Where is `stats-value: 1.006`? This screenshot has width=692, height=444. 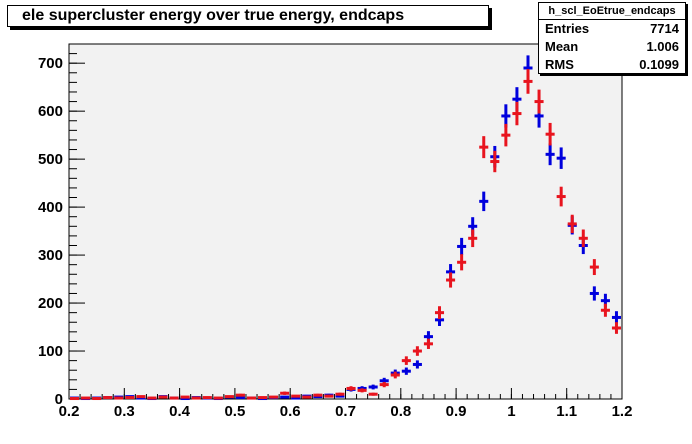 stats-value: 1.006 is located at coordinates (662, 46).